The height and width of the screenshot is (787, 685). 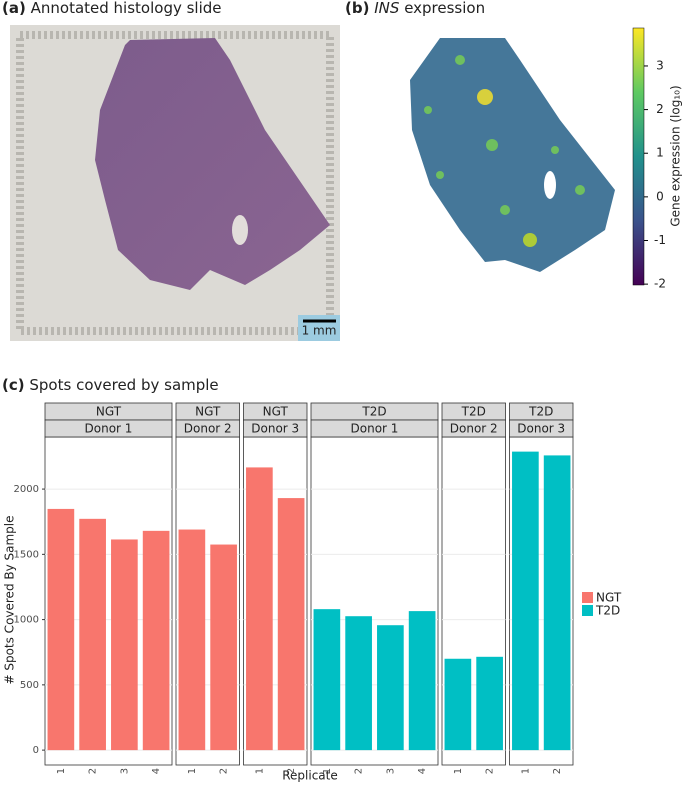 I want to click on y-tick-label: 500, so click(x=29, y=685).